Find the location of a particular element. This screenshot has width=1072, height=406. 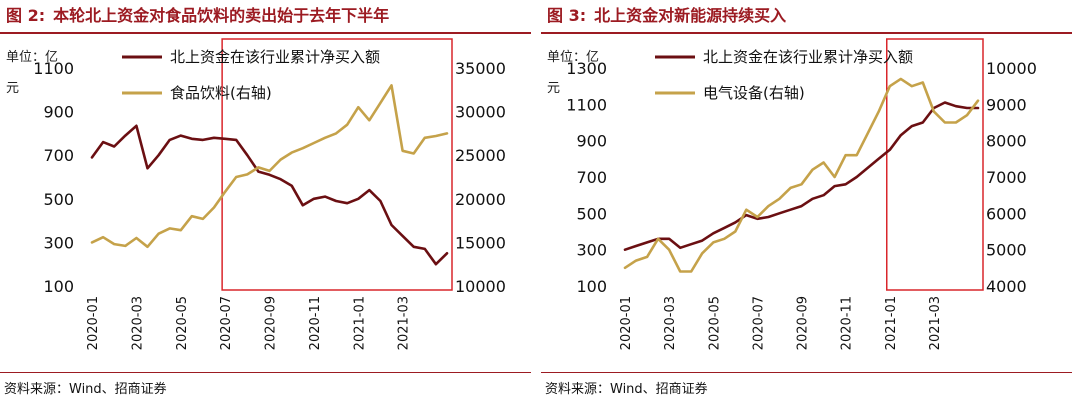

y-right-tick-label: 15000 is located at coordinates (480, 242).